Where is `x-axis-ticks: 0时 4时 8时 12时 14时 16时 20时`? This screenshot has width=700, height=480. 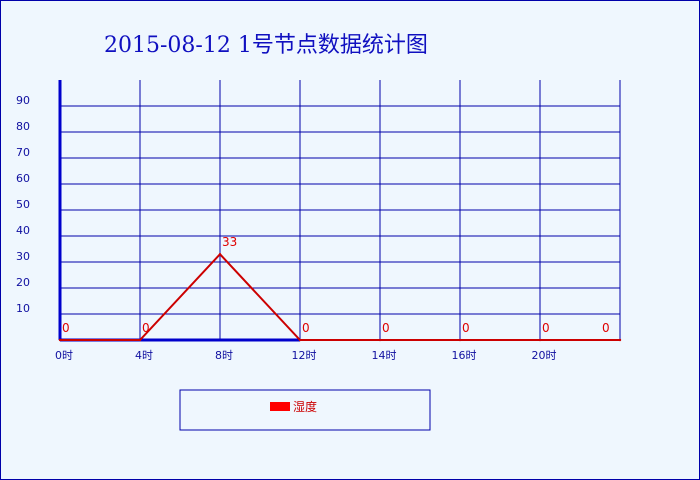 x-axis-ticks: 0时 4时 8时 12时 14时 16时 20时 is located at coordinates (306, 355).